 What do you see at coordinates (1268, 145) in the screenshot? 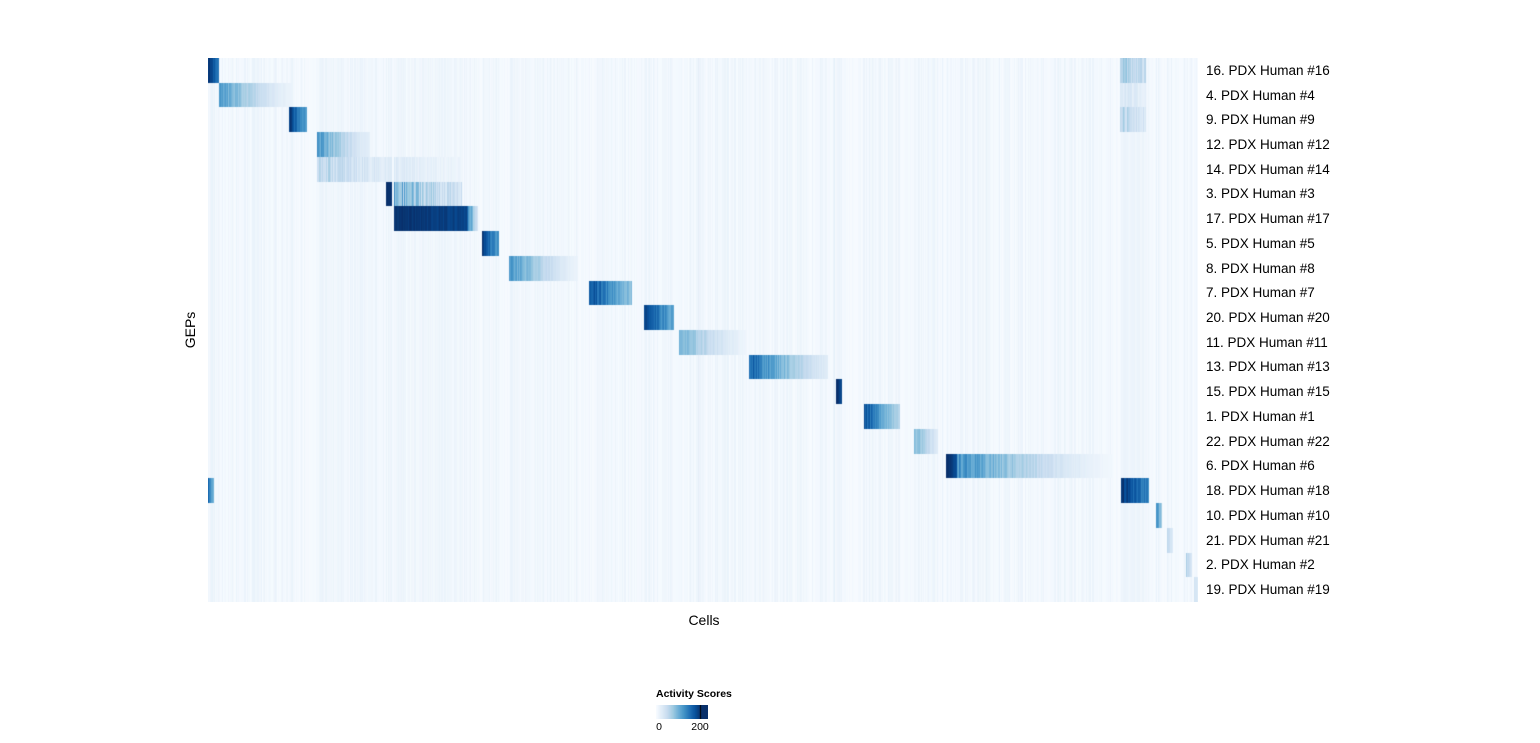
I see `row-label: 12. PDX Human #12` at bounding box center [1268, 145].